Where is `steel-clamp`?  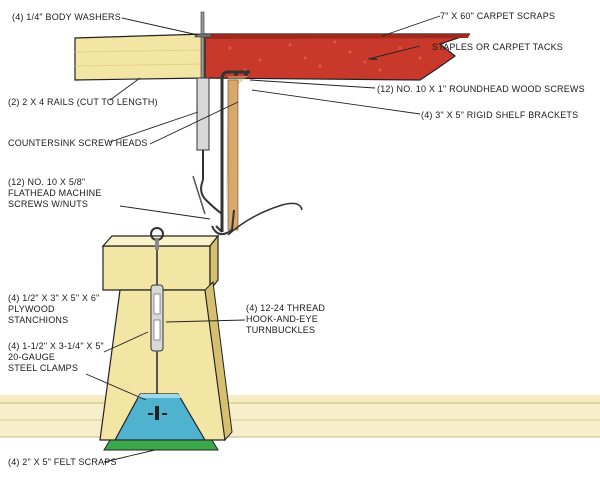 steel-clamp is located at coordinates (160, 417).